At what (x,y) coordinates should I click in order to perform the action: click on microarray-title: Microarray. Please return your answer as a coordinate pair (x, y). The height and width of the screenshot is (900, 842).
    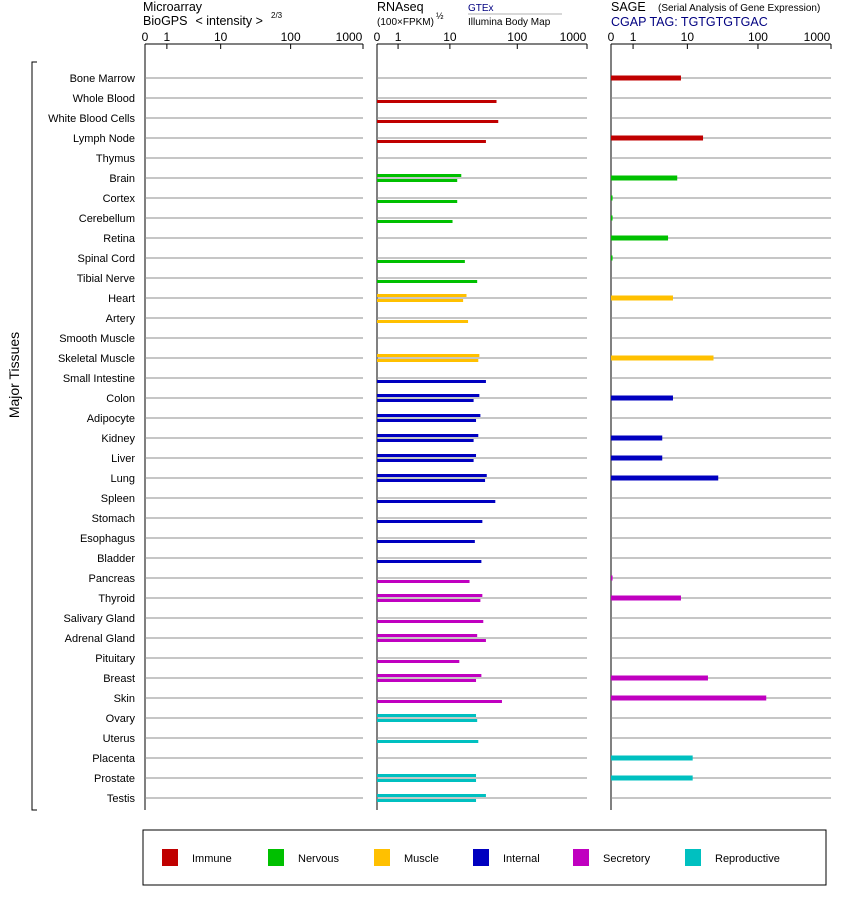
    Looking at the image, I should click on (173, 7).